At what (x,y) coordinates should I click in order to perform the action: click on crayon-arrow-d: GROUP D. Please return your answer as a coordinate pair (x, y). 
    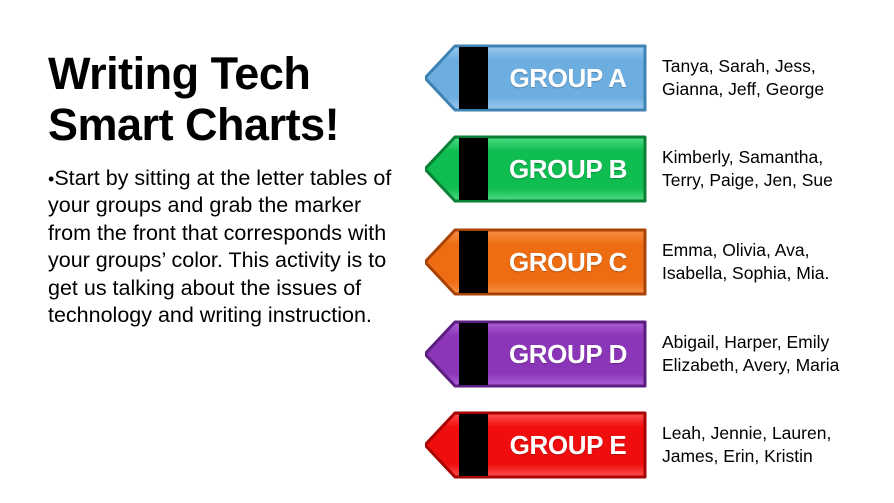
    Looking at the image, I should click on (536, 354).